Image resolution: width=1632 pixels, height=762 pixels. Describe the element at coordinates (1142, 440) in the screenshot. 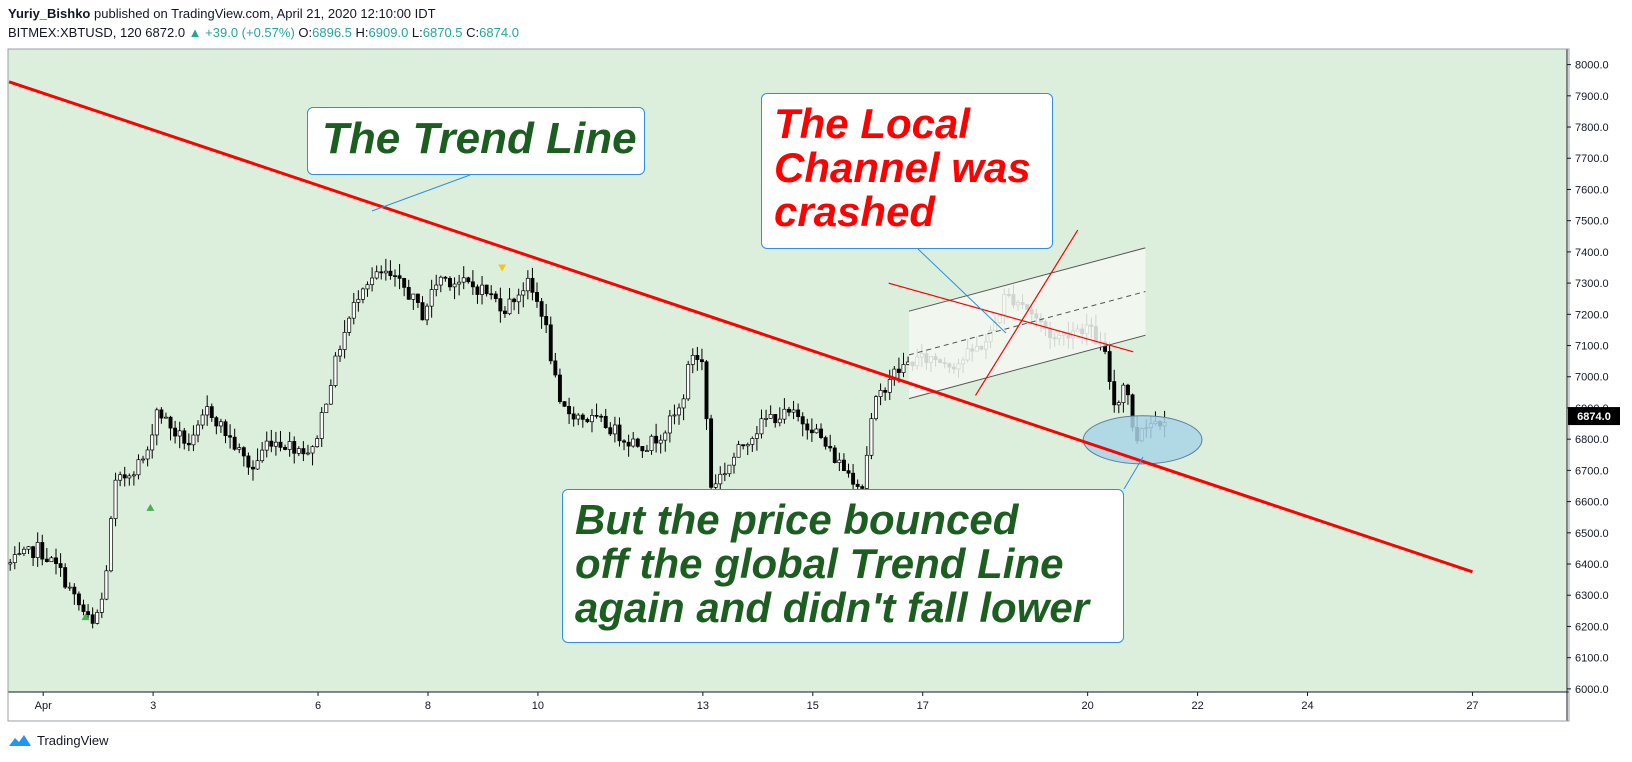

I see `bounce-ellipse` at that location.